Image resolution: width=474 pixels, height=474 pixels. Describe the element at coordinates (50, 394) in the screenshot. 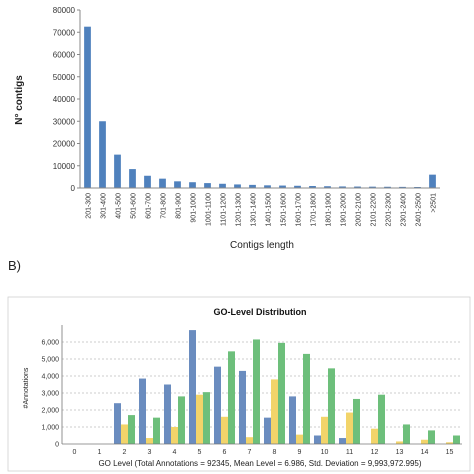

I see `y-tick-label: 3,000` at that location.